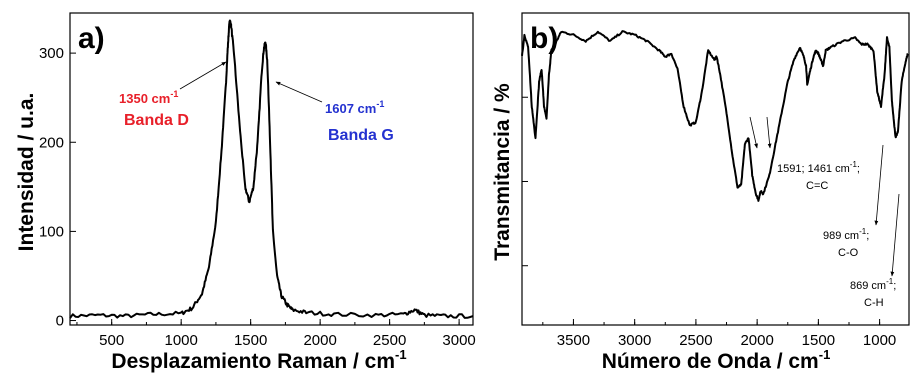 The image size is (913, 373). Describe the element at coordinates (51, 142) in the screenshot. I see `panel-a-ytick-label: 200` at that location.